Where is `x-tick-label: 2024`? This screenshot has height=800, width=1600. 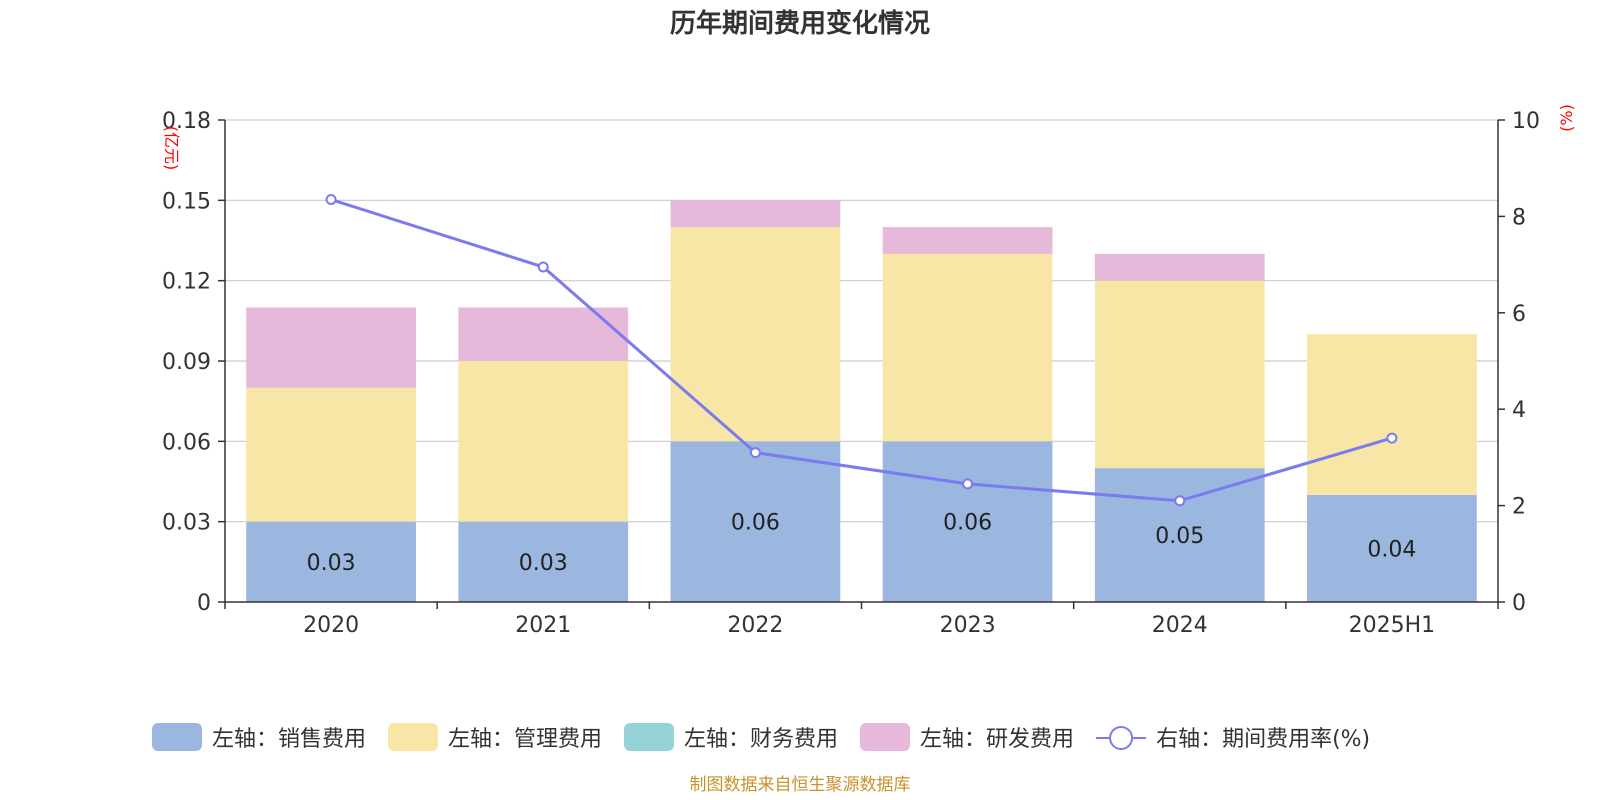
x-tick-label: 2024 is located at coordinates (1180, 625).